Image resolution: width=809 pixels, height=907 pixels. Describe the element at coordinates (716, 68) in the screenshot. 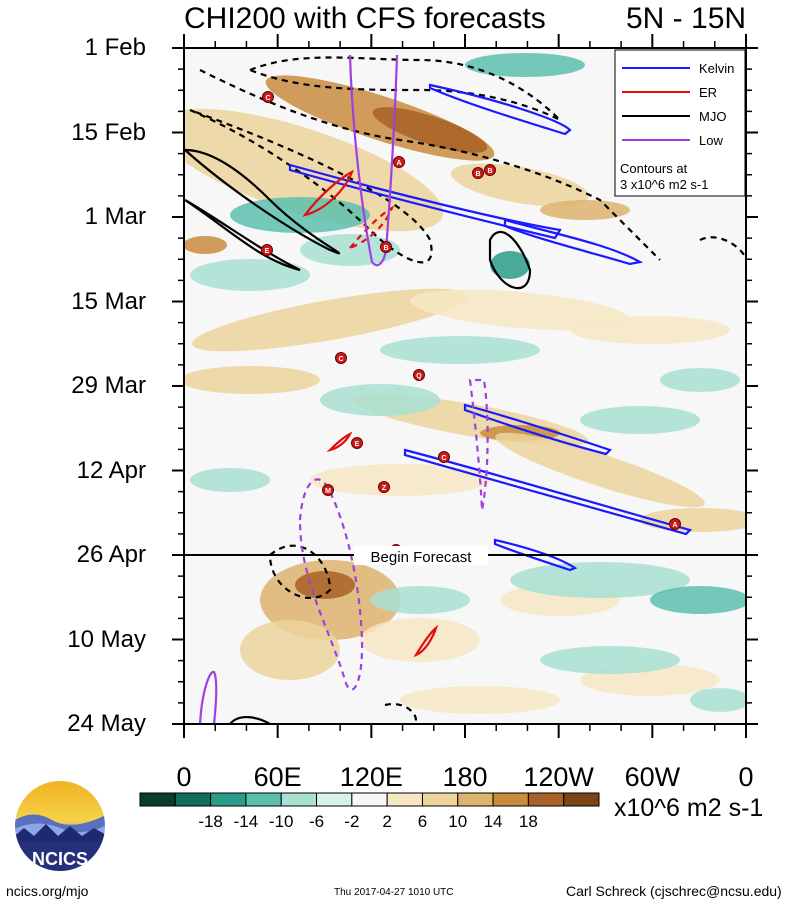

I see `legend-label-kelvin: Kelvin` at that location.